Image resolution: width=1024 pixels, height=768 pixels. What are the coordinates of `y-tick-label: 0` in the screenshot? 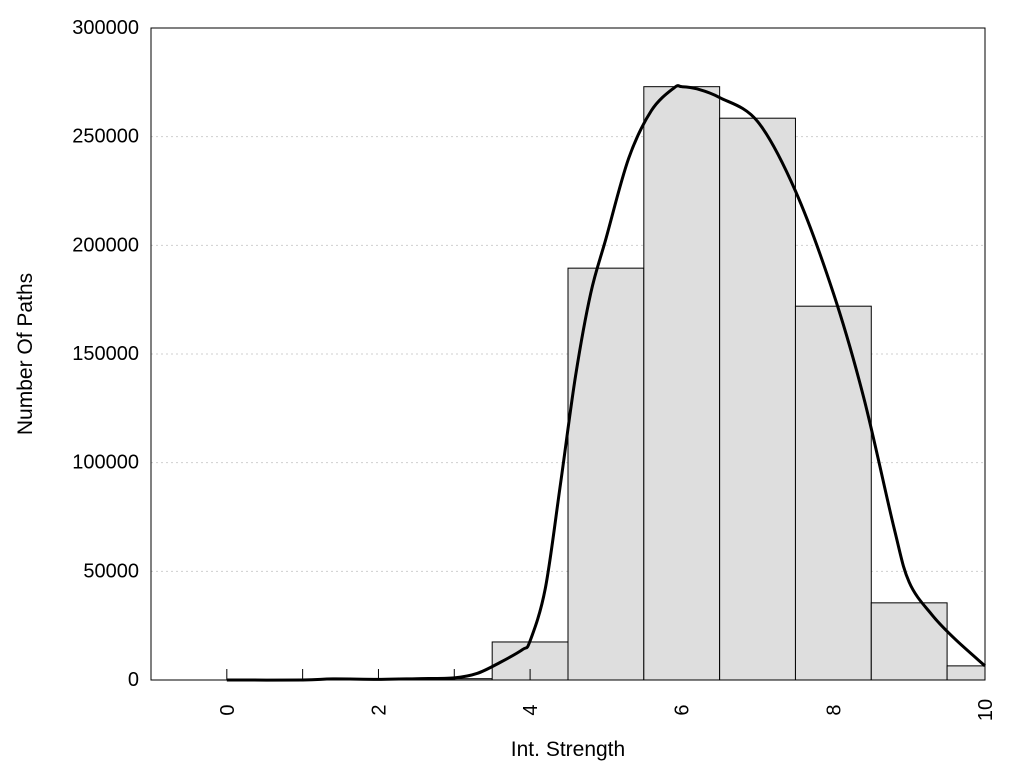 It's located at (133, 680).